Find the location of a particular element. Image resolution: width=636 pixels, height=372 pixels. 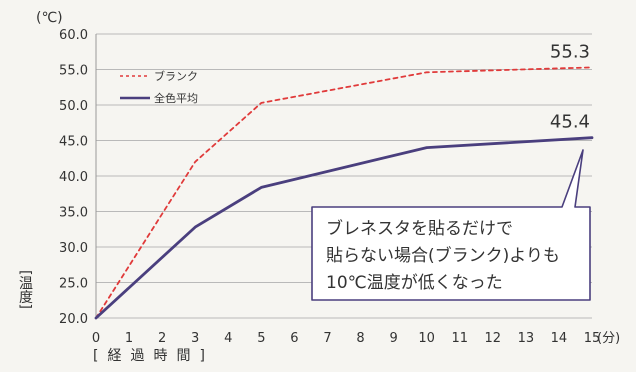

data-labels: 55.3 45.4 is located at coordinates (570, 86).